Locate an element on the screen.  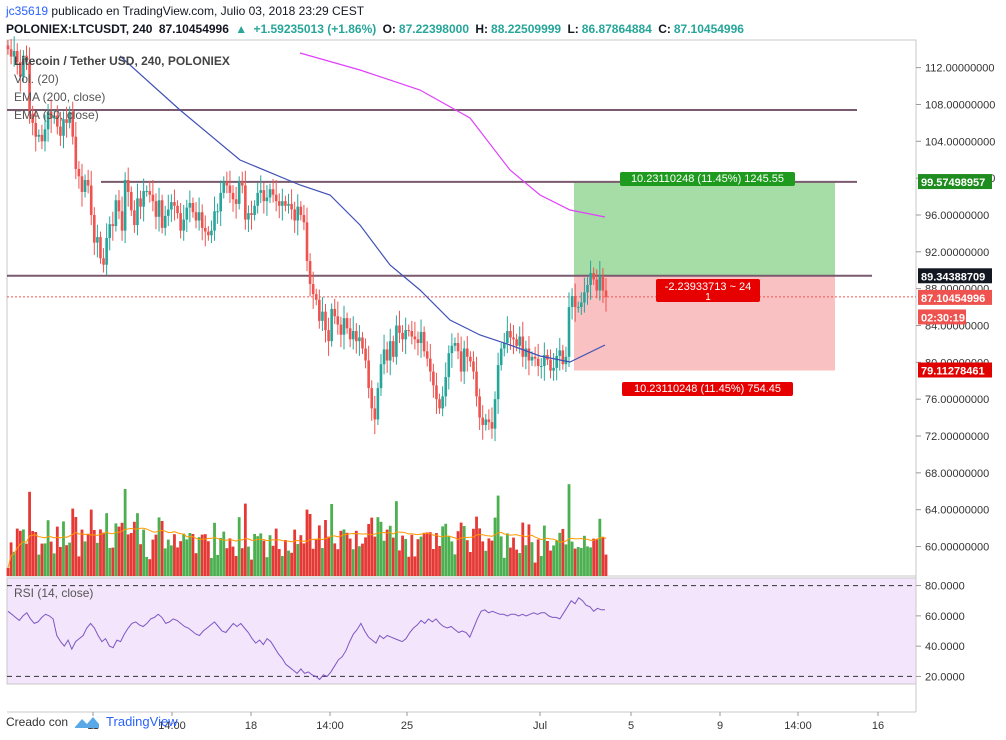
legend-ema200: EMA (200, close) is located at coordinates (60, 97).